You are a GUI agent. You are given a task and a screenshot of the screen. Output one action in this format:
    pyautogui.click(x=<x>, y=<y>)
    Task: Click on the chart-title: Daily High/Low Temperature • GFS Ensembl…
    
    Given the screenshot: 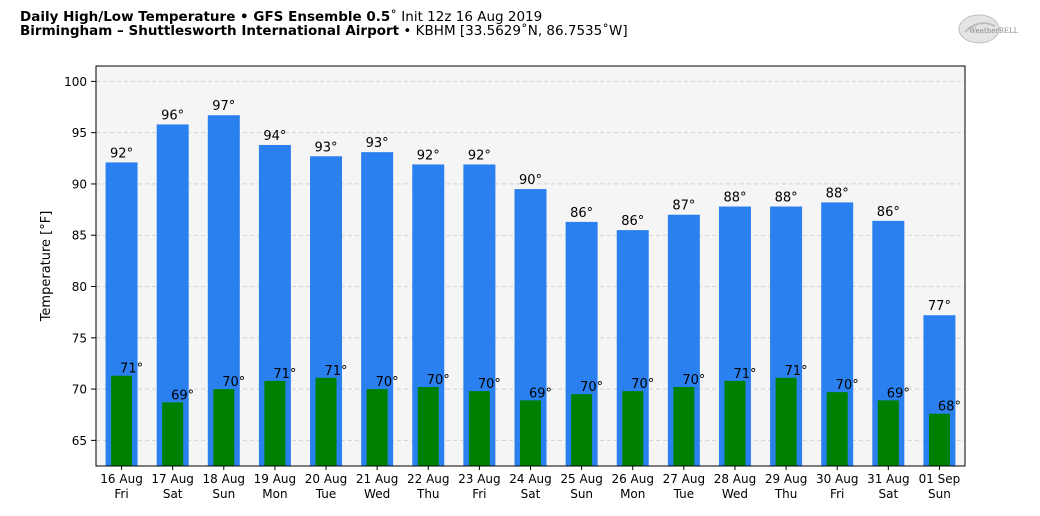 What is the action you would take?
    pyautogui.click(x=281, y=17)
    